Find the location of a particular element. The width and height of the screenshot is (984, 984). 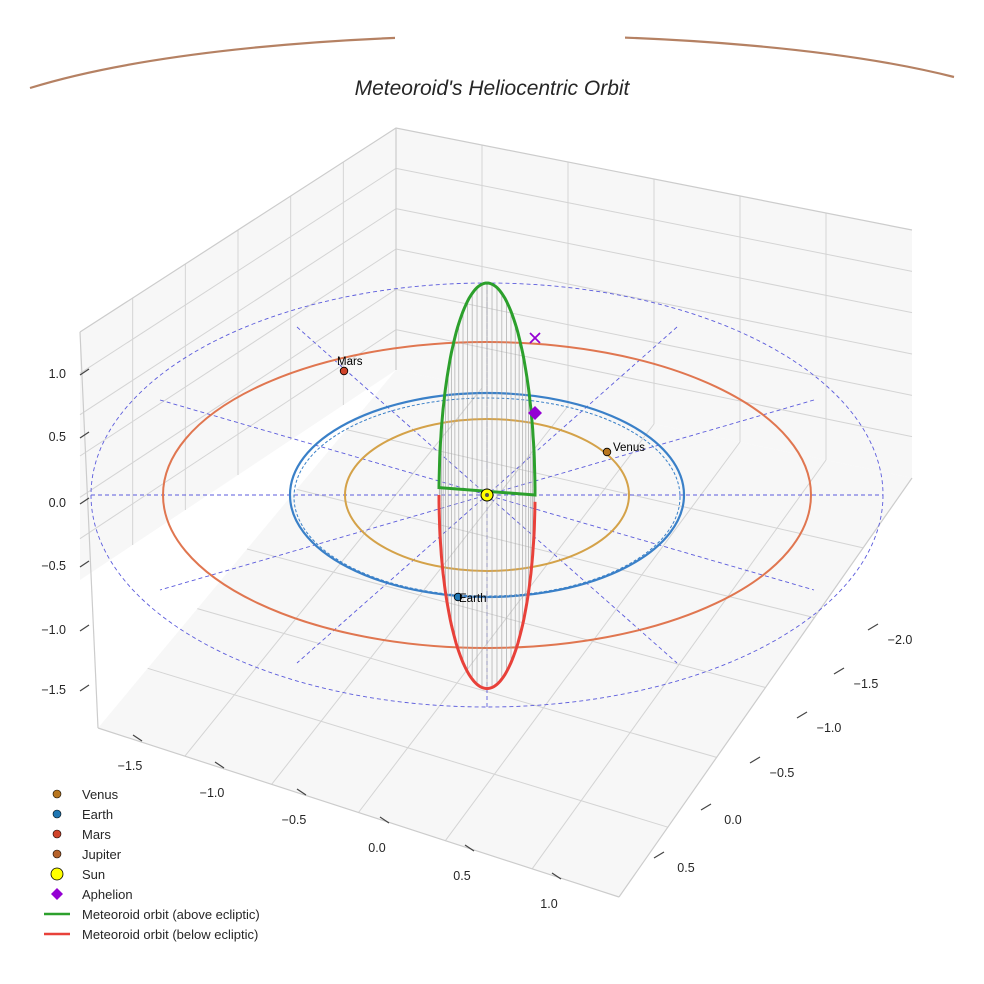

aphelion-marker is located at coordinates (535, 413).